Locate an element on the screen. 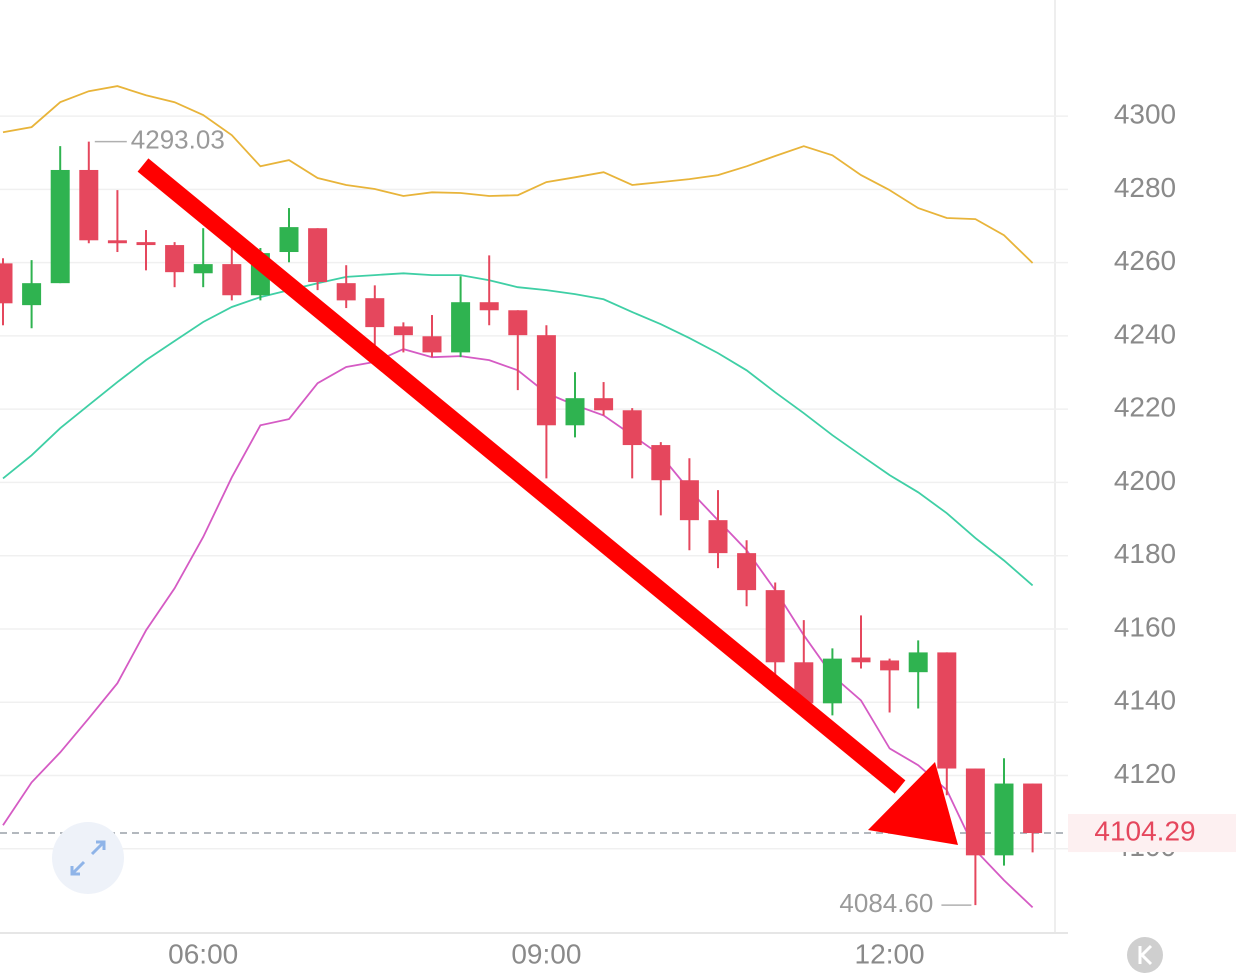 Image resolution: width=1236 pixels, height=977 pixels. y-tick-label: 4160 is located at coordinates (1145, 626).